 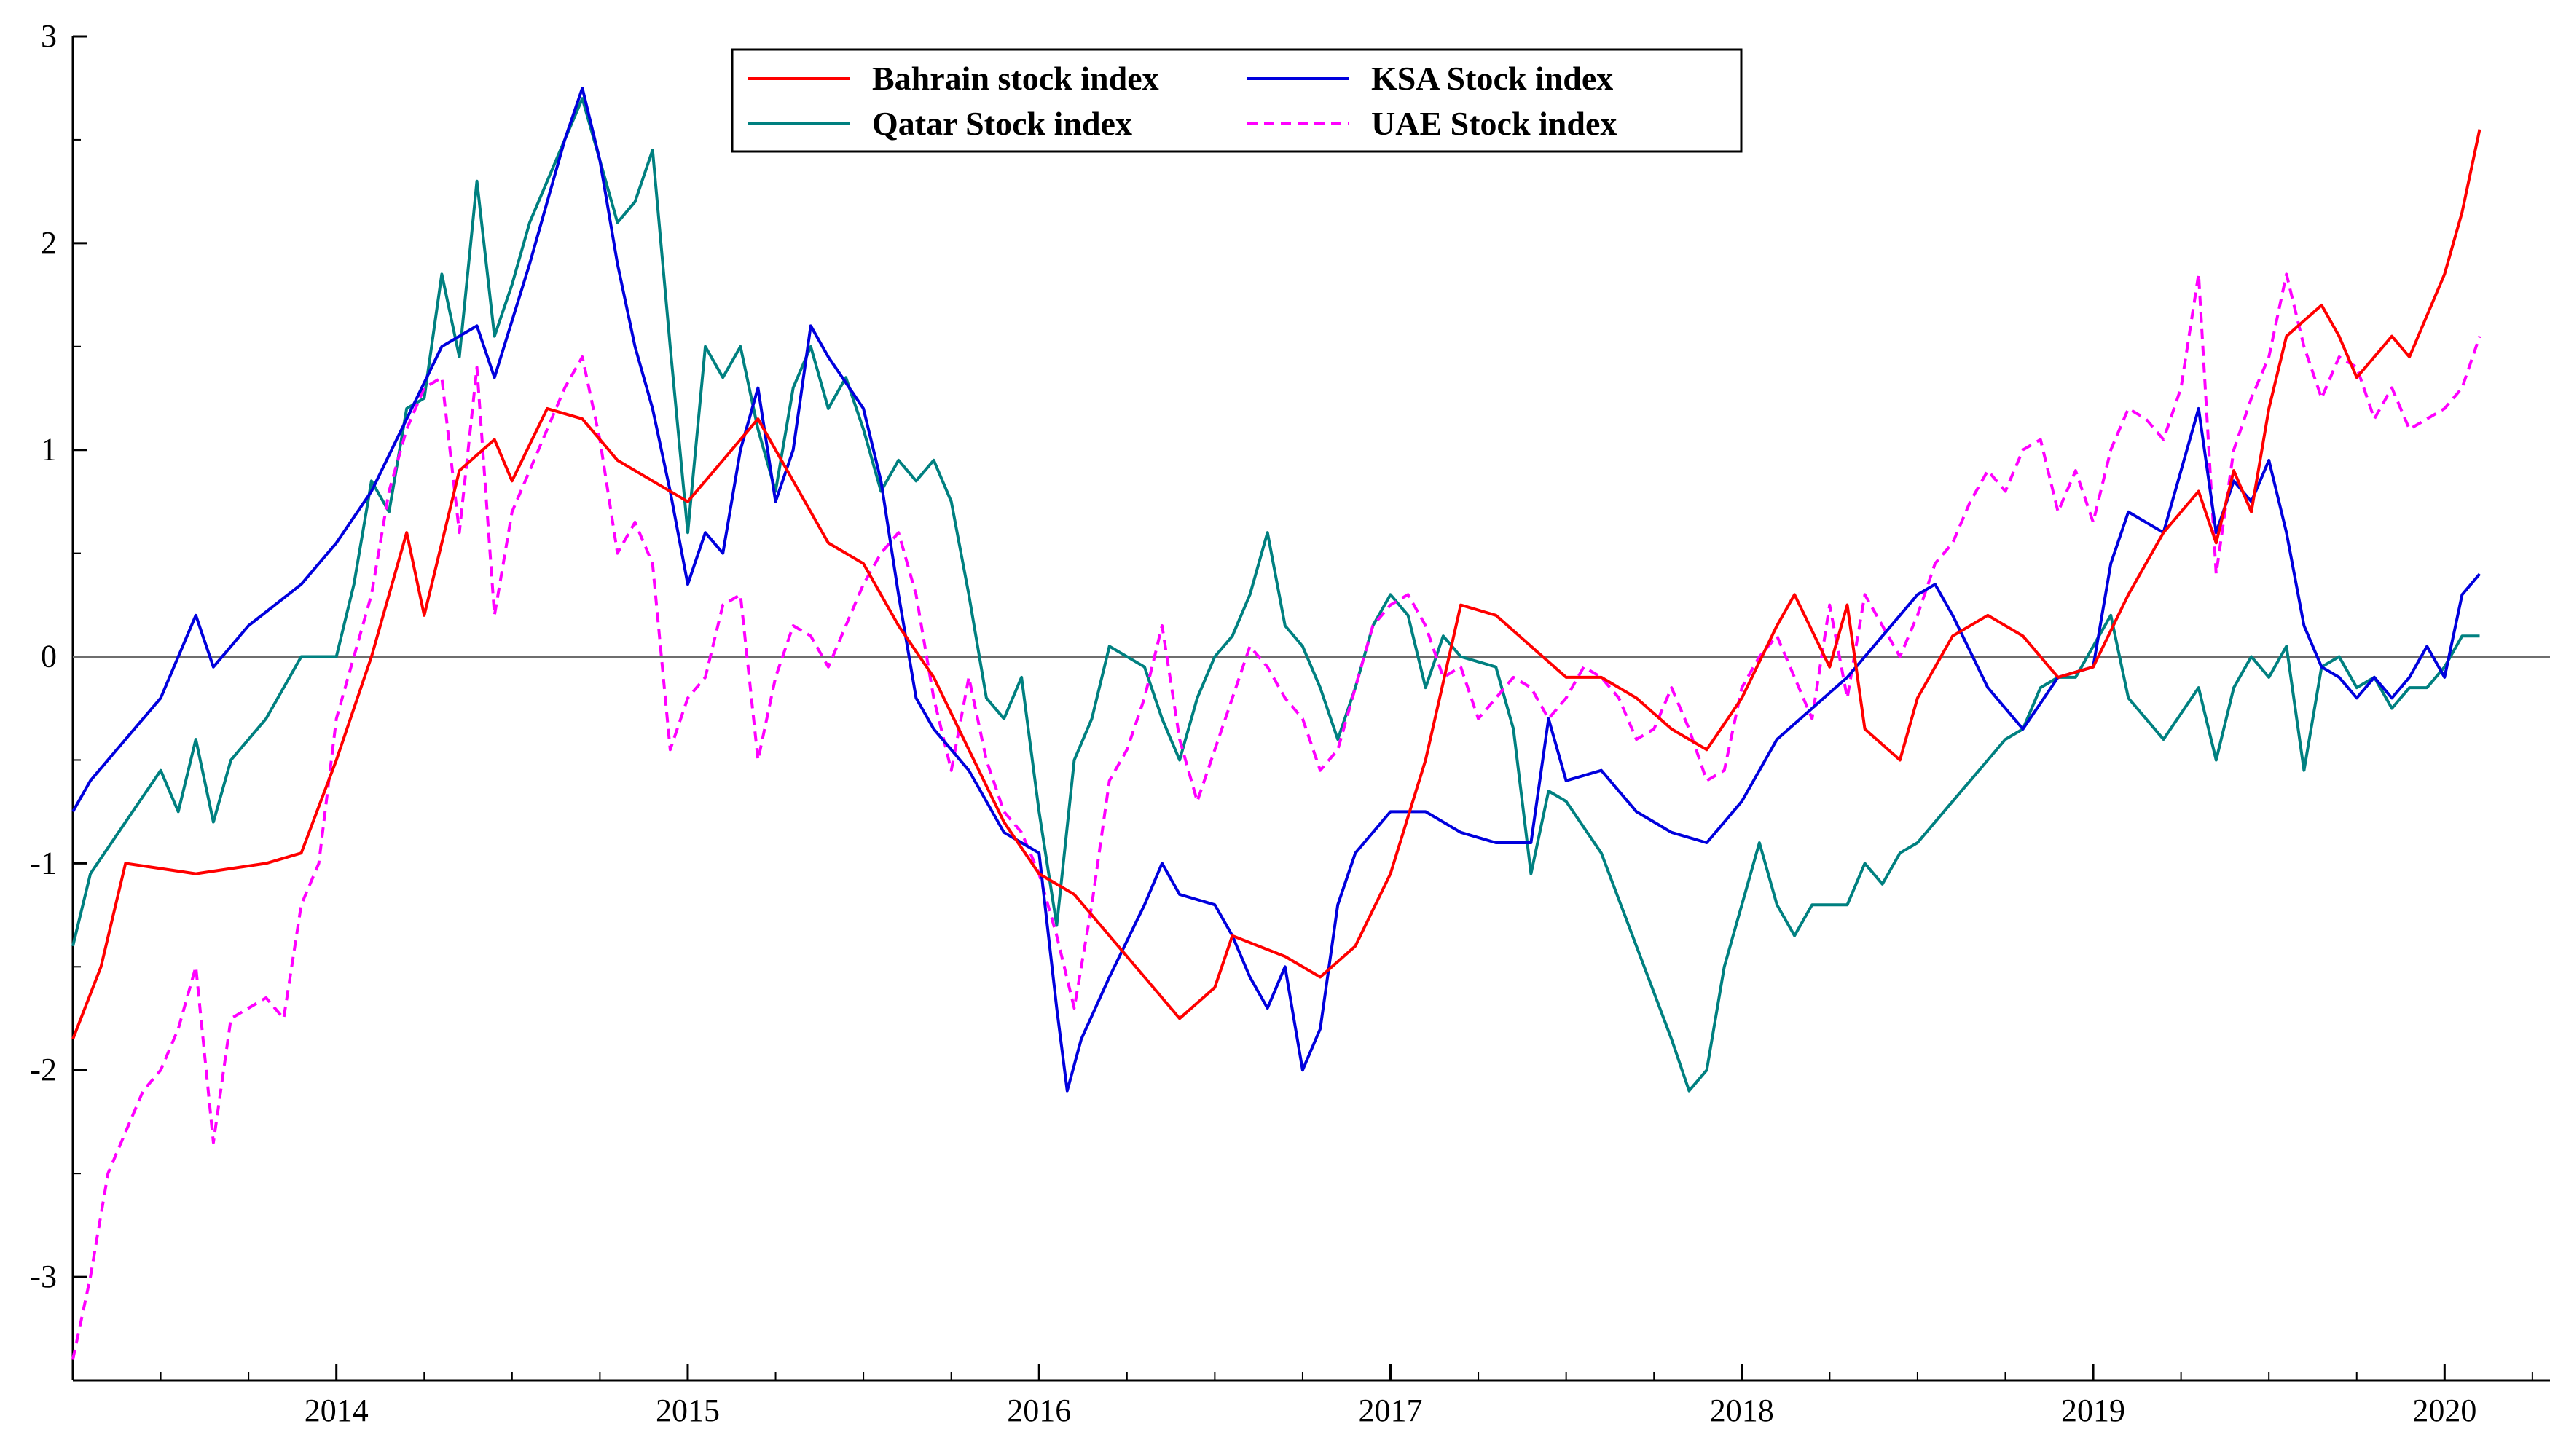 What do you see at coordinates (49, 656) in the screenshot?
I see `y-tick-label-3: 0` at bounding box center [49, 656].